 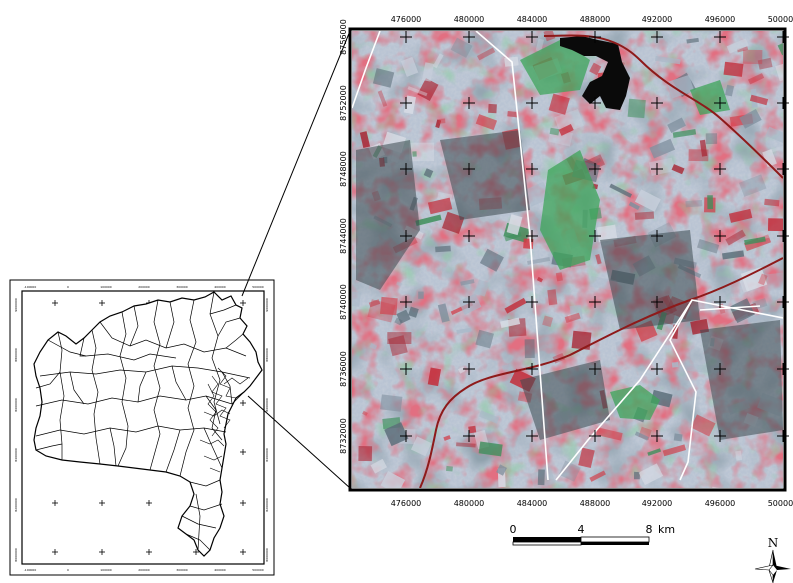 What do you see at coordinates (143, 421) in the screenshot?
I see `municipal-boundaries` at bounding box center [143, 421].